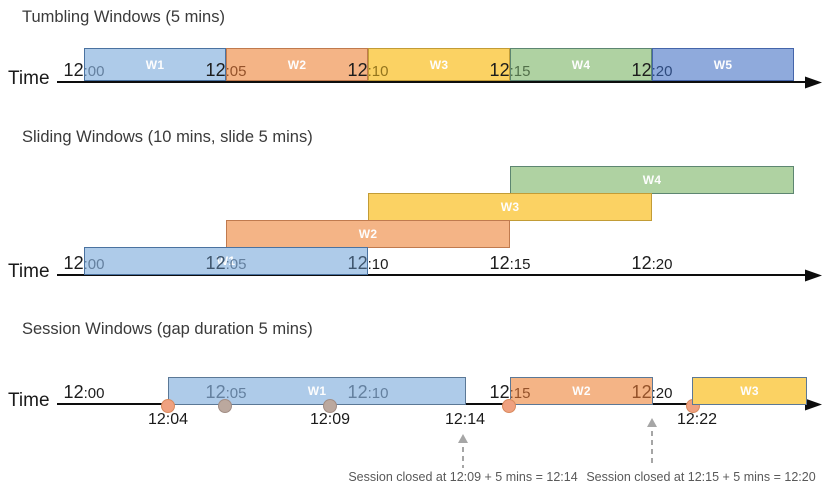 This screenshot has width=829, height=498. Describe the element at coordinates (29, 271) in the screenshot. I see `sliding-time-axis-label: Time` at that location.